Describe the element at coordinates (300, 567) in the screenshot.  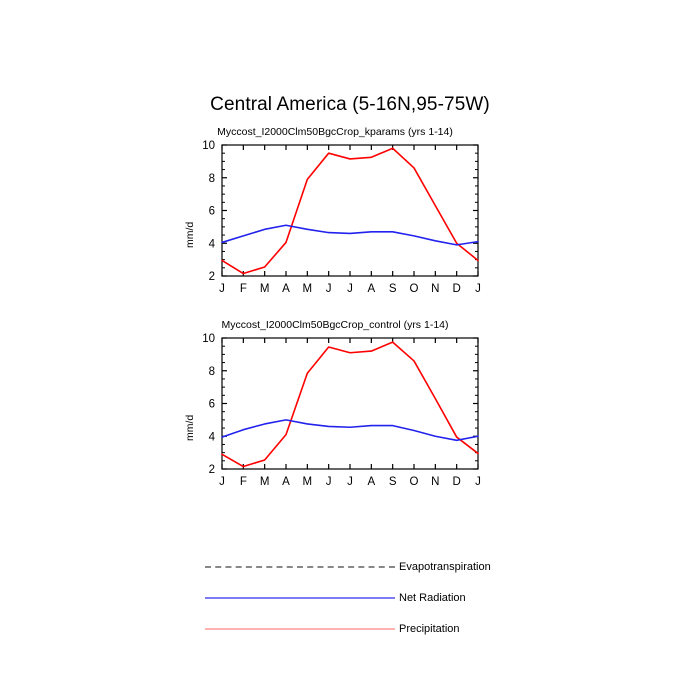
I see `legend-swatch-dashed` at that location.